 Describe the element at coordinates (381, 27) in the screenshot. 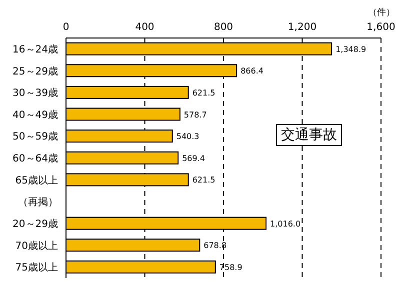

I see `x-tick-label: 1,600` at that location.